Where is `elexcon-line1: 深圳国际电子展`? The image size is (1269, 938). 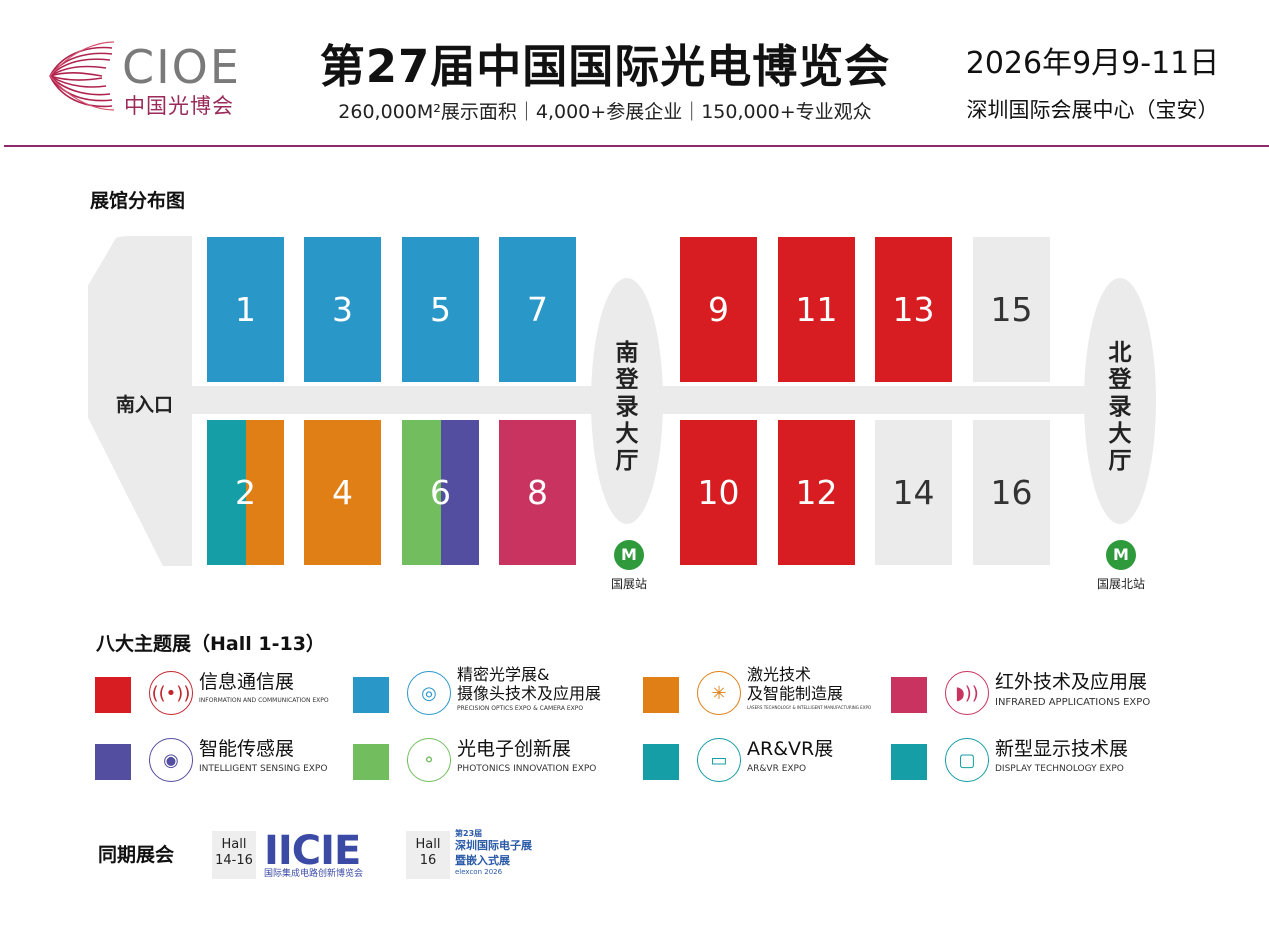
elexcon-line1: 深圳国际电子展 is located at coordinates (493, 845).